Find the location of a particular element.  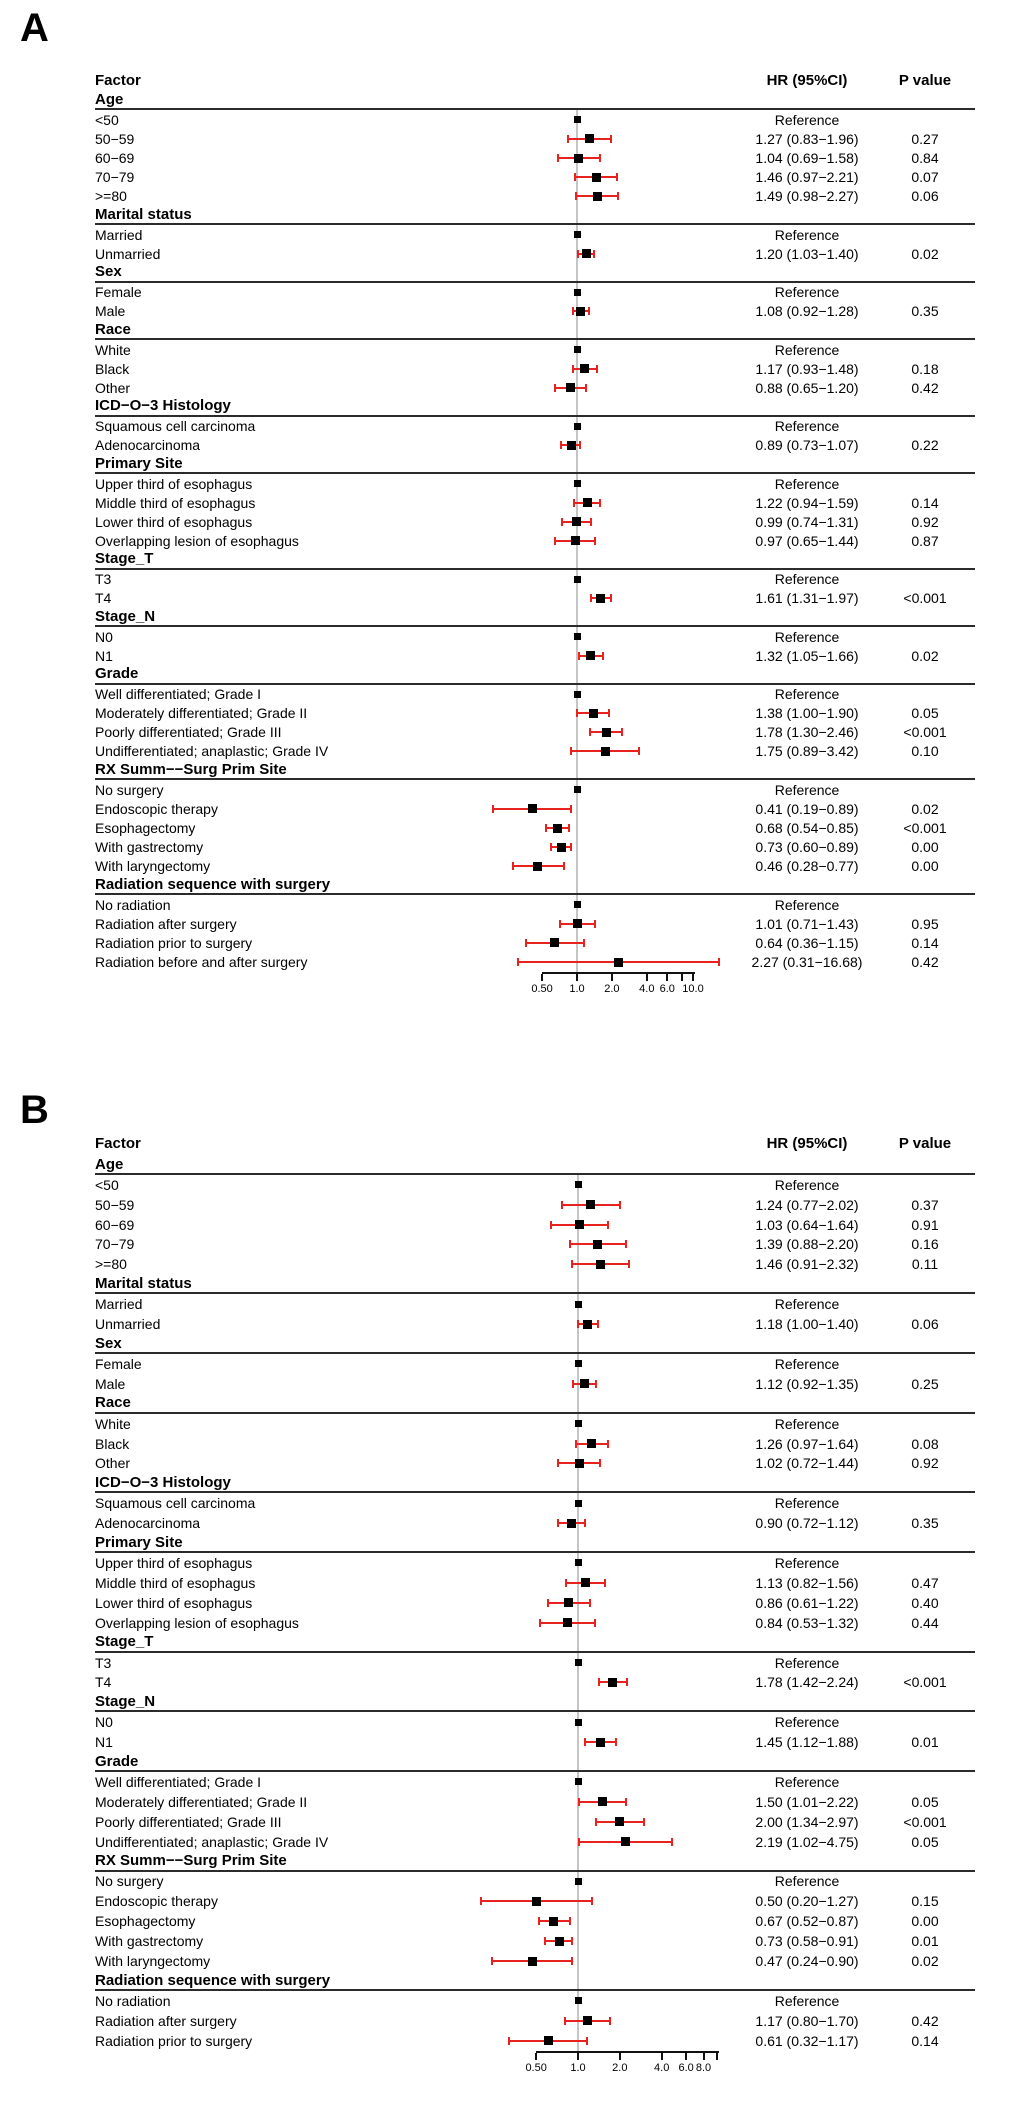

forest-row: 50−59 1.24 (0.77−2.02) 0.37 is located at coordinates (535, 1205).